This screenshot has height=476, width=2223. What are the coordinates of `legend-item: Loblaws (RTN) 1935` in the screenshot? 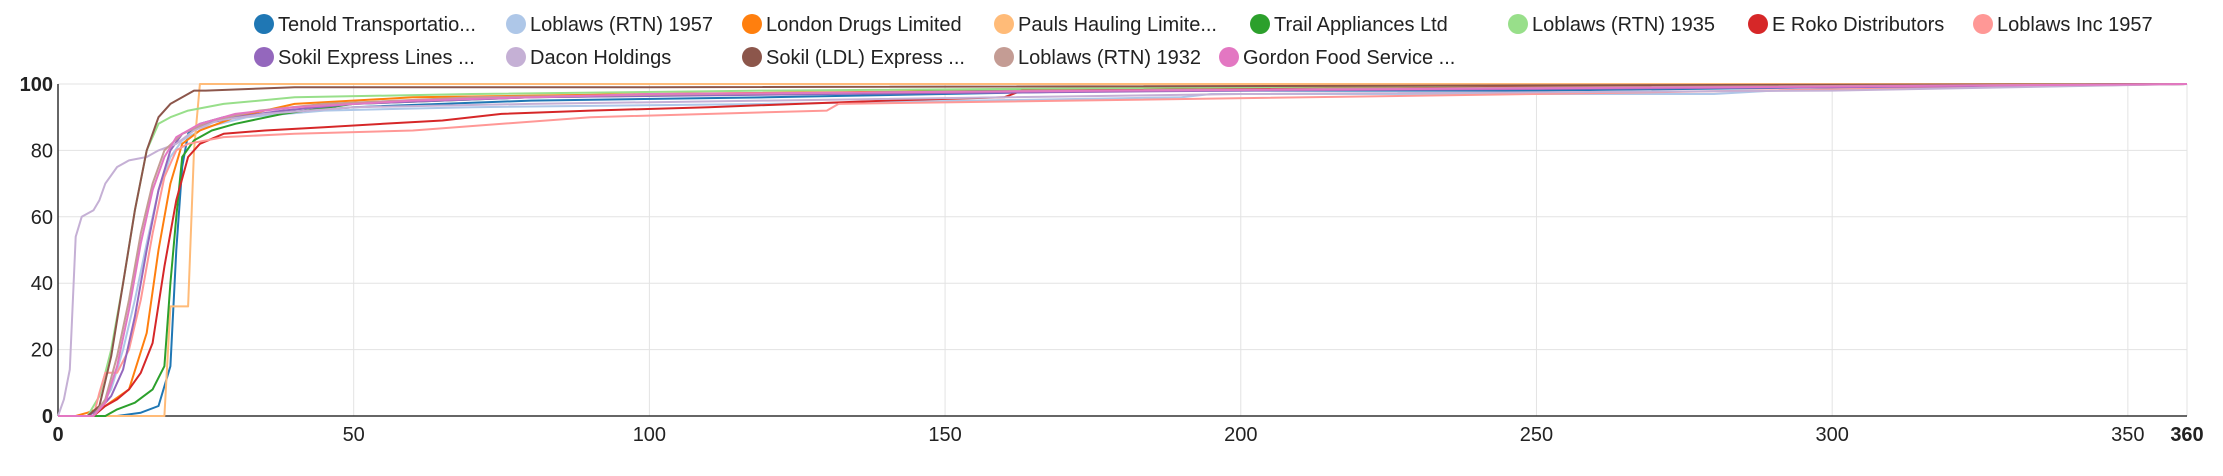 It's located at (1611, 25).